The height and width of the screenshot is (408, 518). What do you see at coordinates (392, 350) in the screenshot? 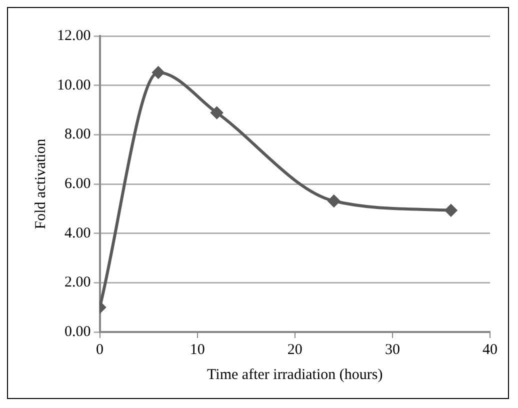
I see `x-tick-label: 30` at bounding box center [392, 350].